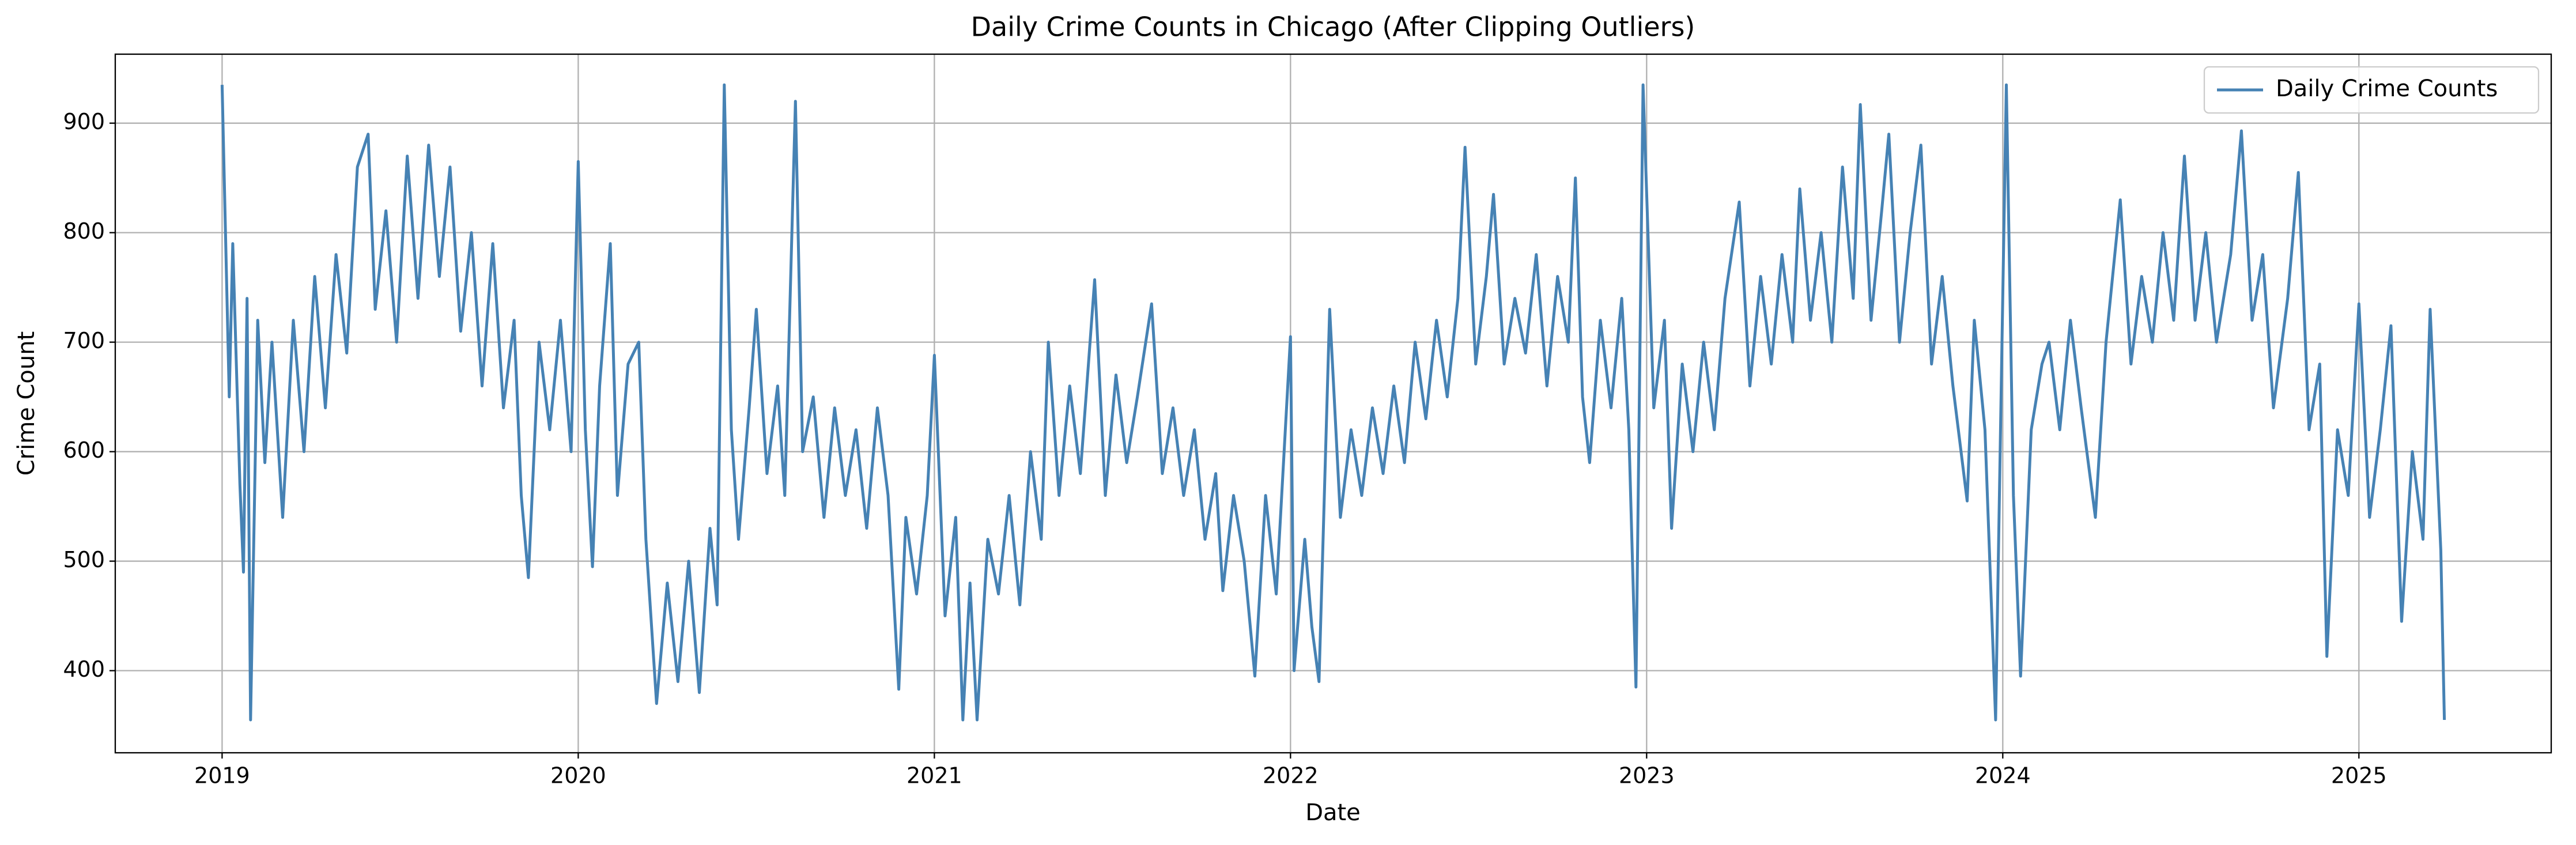 The width and height of the screenshot is (2576, 845). I want to click on y-tick-label: 400, so click(84, 669).